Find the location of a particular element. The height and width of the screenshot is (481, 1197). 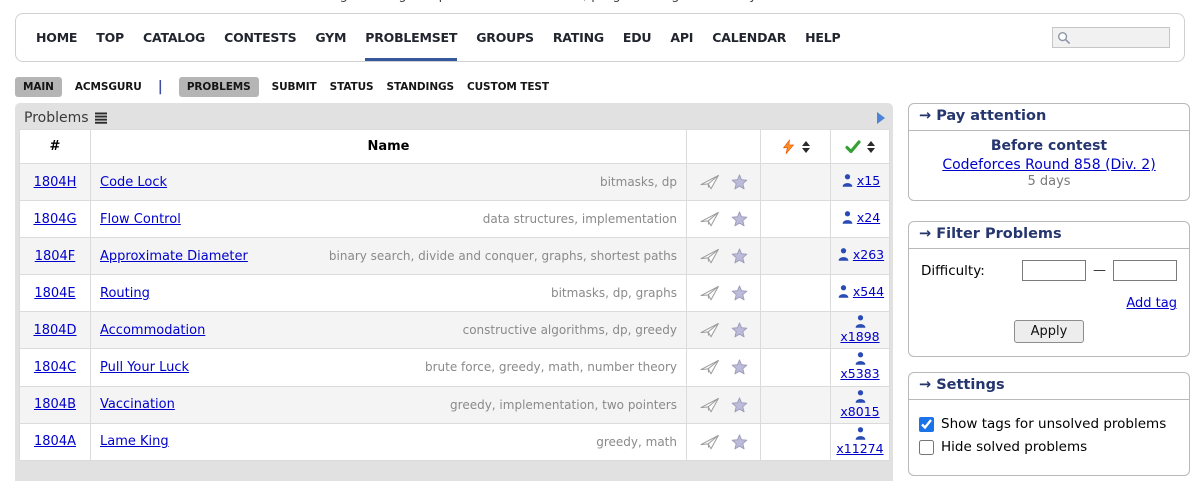

solved-count-link: x11274 is located at coordinates (860, 448).